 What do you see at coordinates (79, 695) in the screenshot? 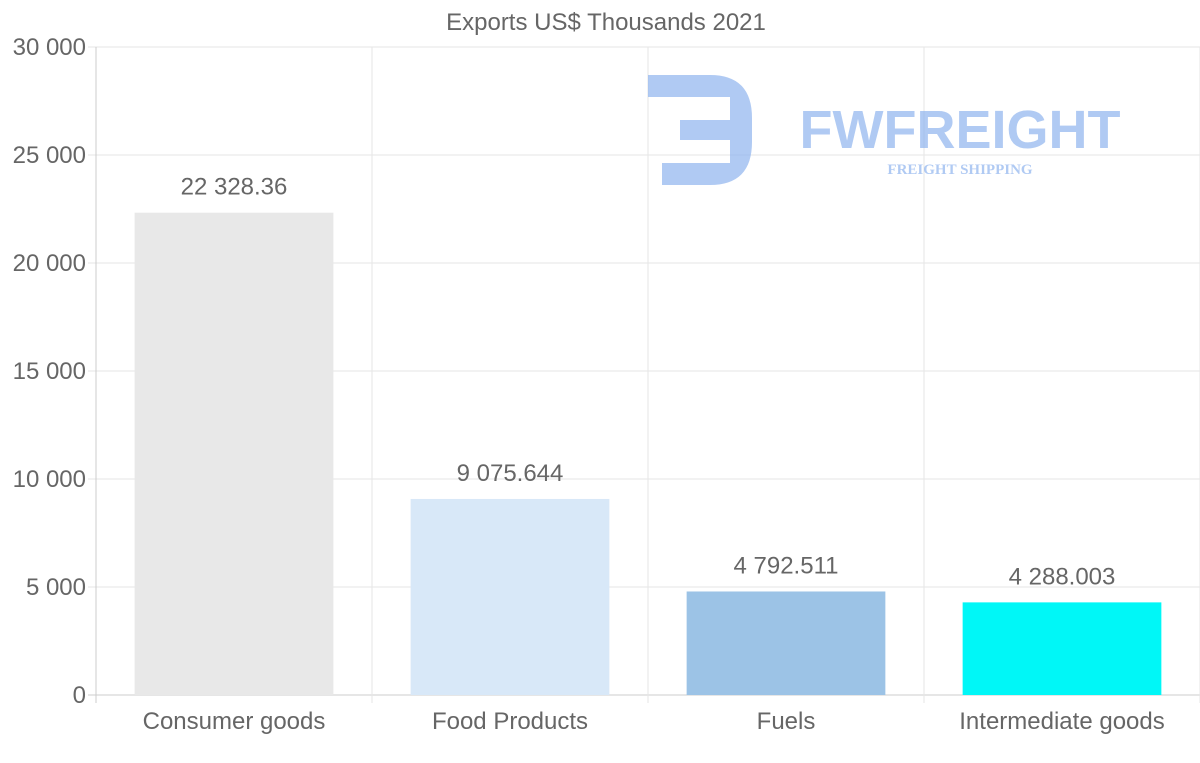
I see `y-tick-label: 0` at bounding box center [79, 695].